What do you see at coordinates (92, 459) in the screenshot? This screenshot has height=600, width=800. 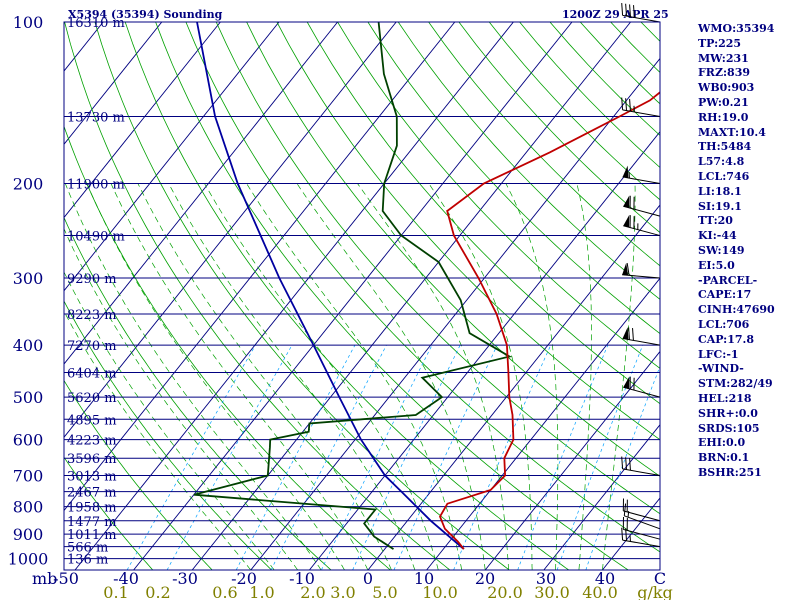 I see `height-label: 3596 m` at bounding box center [92, 459].